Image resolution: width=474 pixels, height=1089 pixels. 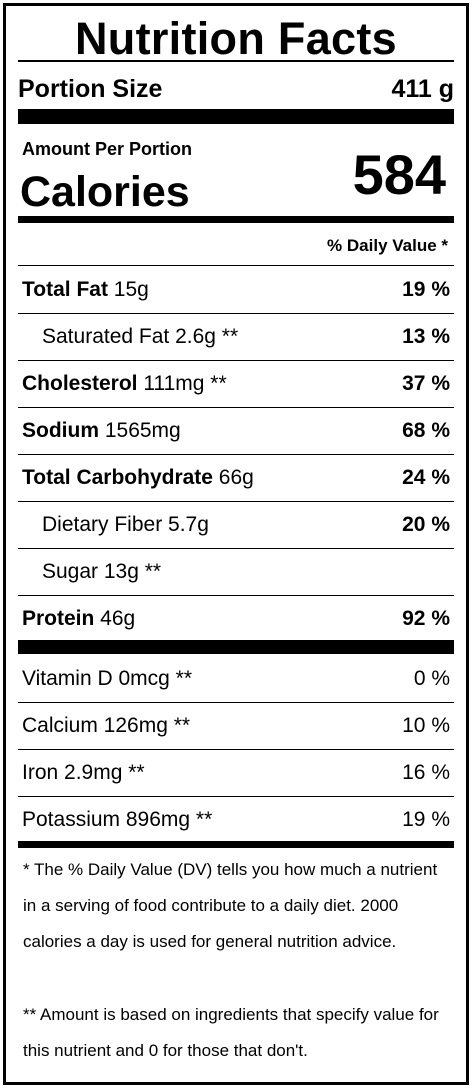 I want to click on portion-row: Portion Size 411 g, so click(x=236, y=89).